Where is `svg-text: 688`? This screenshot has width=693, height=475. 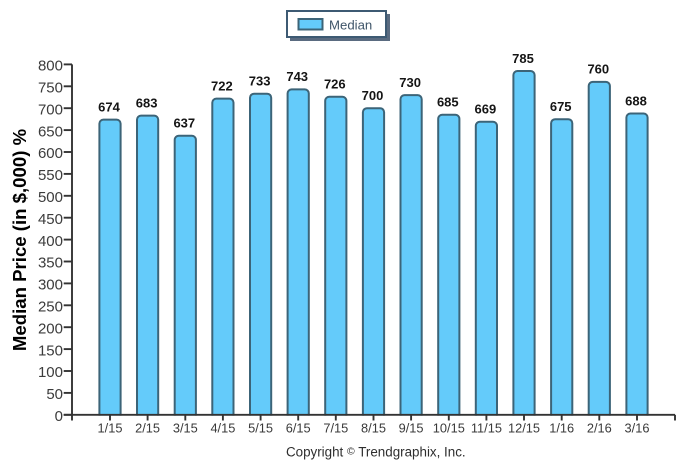 svg-text: 688 is located at coordinates (636, 100).